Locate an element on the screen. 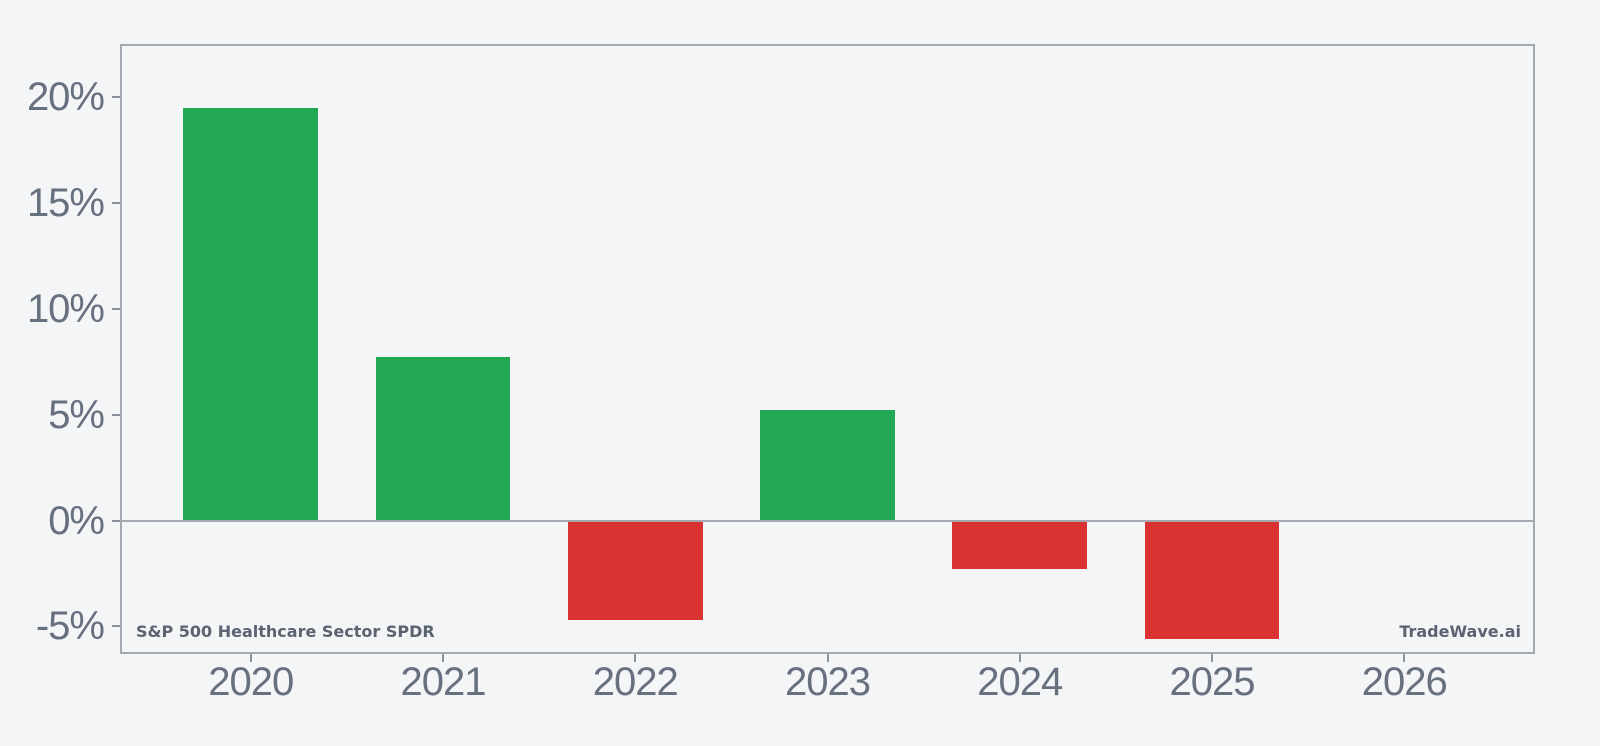 This screenshot has height=746, width=1600. bar-2022 is located at coordinates (635, 570).